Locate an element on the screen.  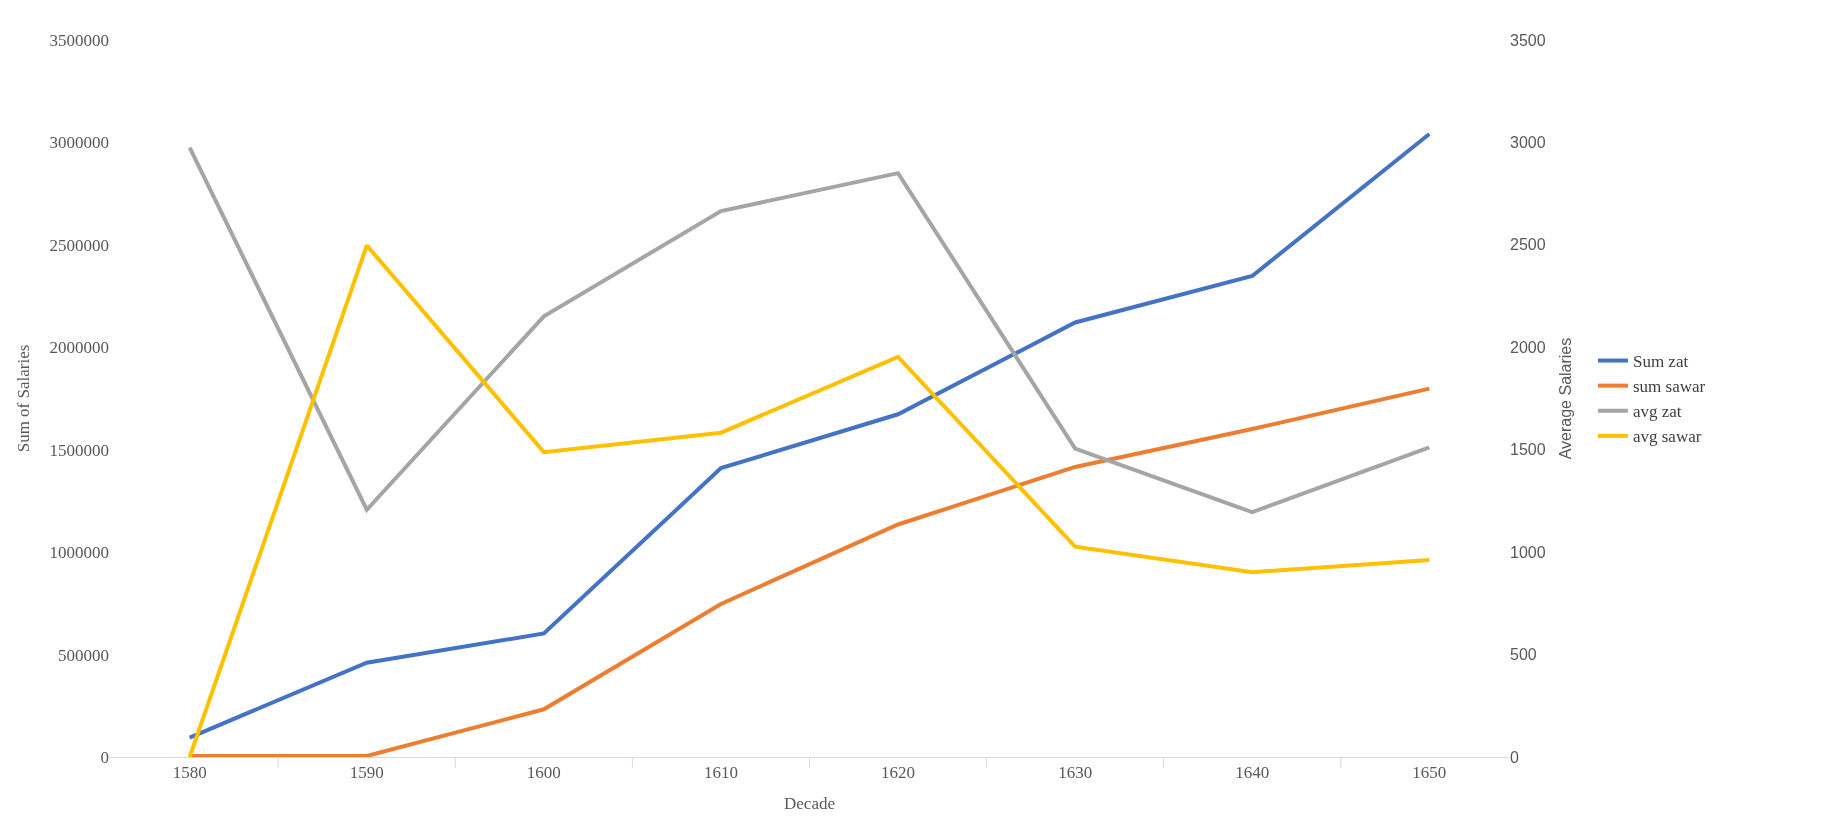
legend-label: Sum zat is located at coordinates (1660, 362).